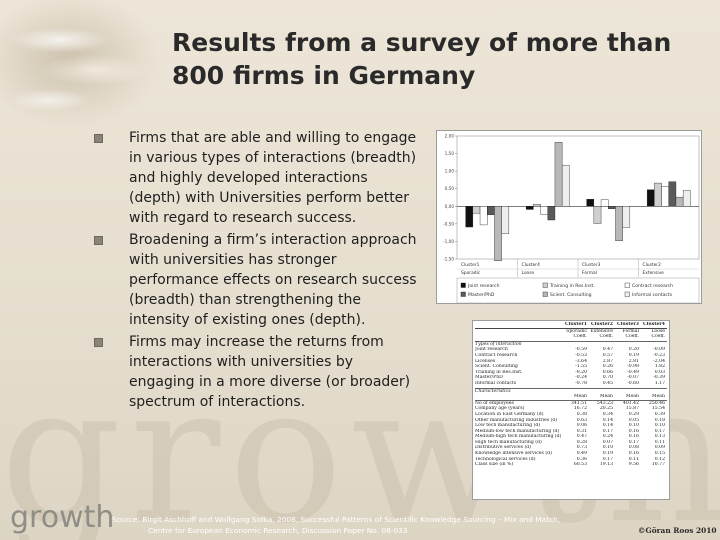 The height and width of the screenshot is (540, 720). I want to click on x-tick-label: Formal, so click(589, 273).